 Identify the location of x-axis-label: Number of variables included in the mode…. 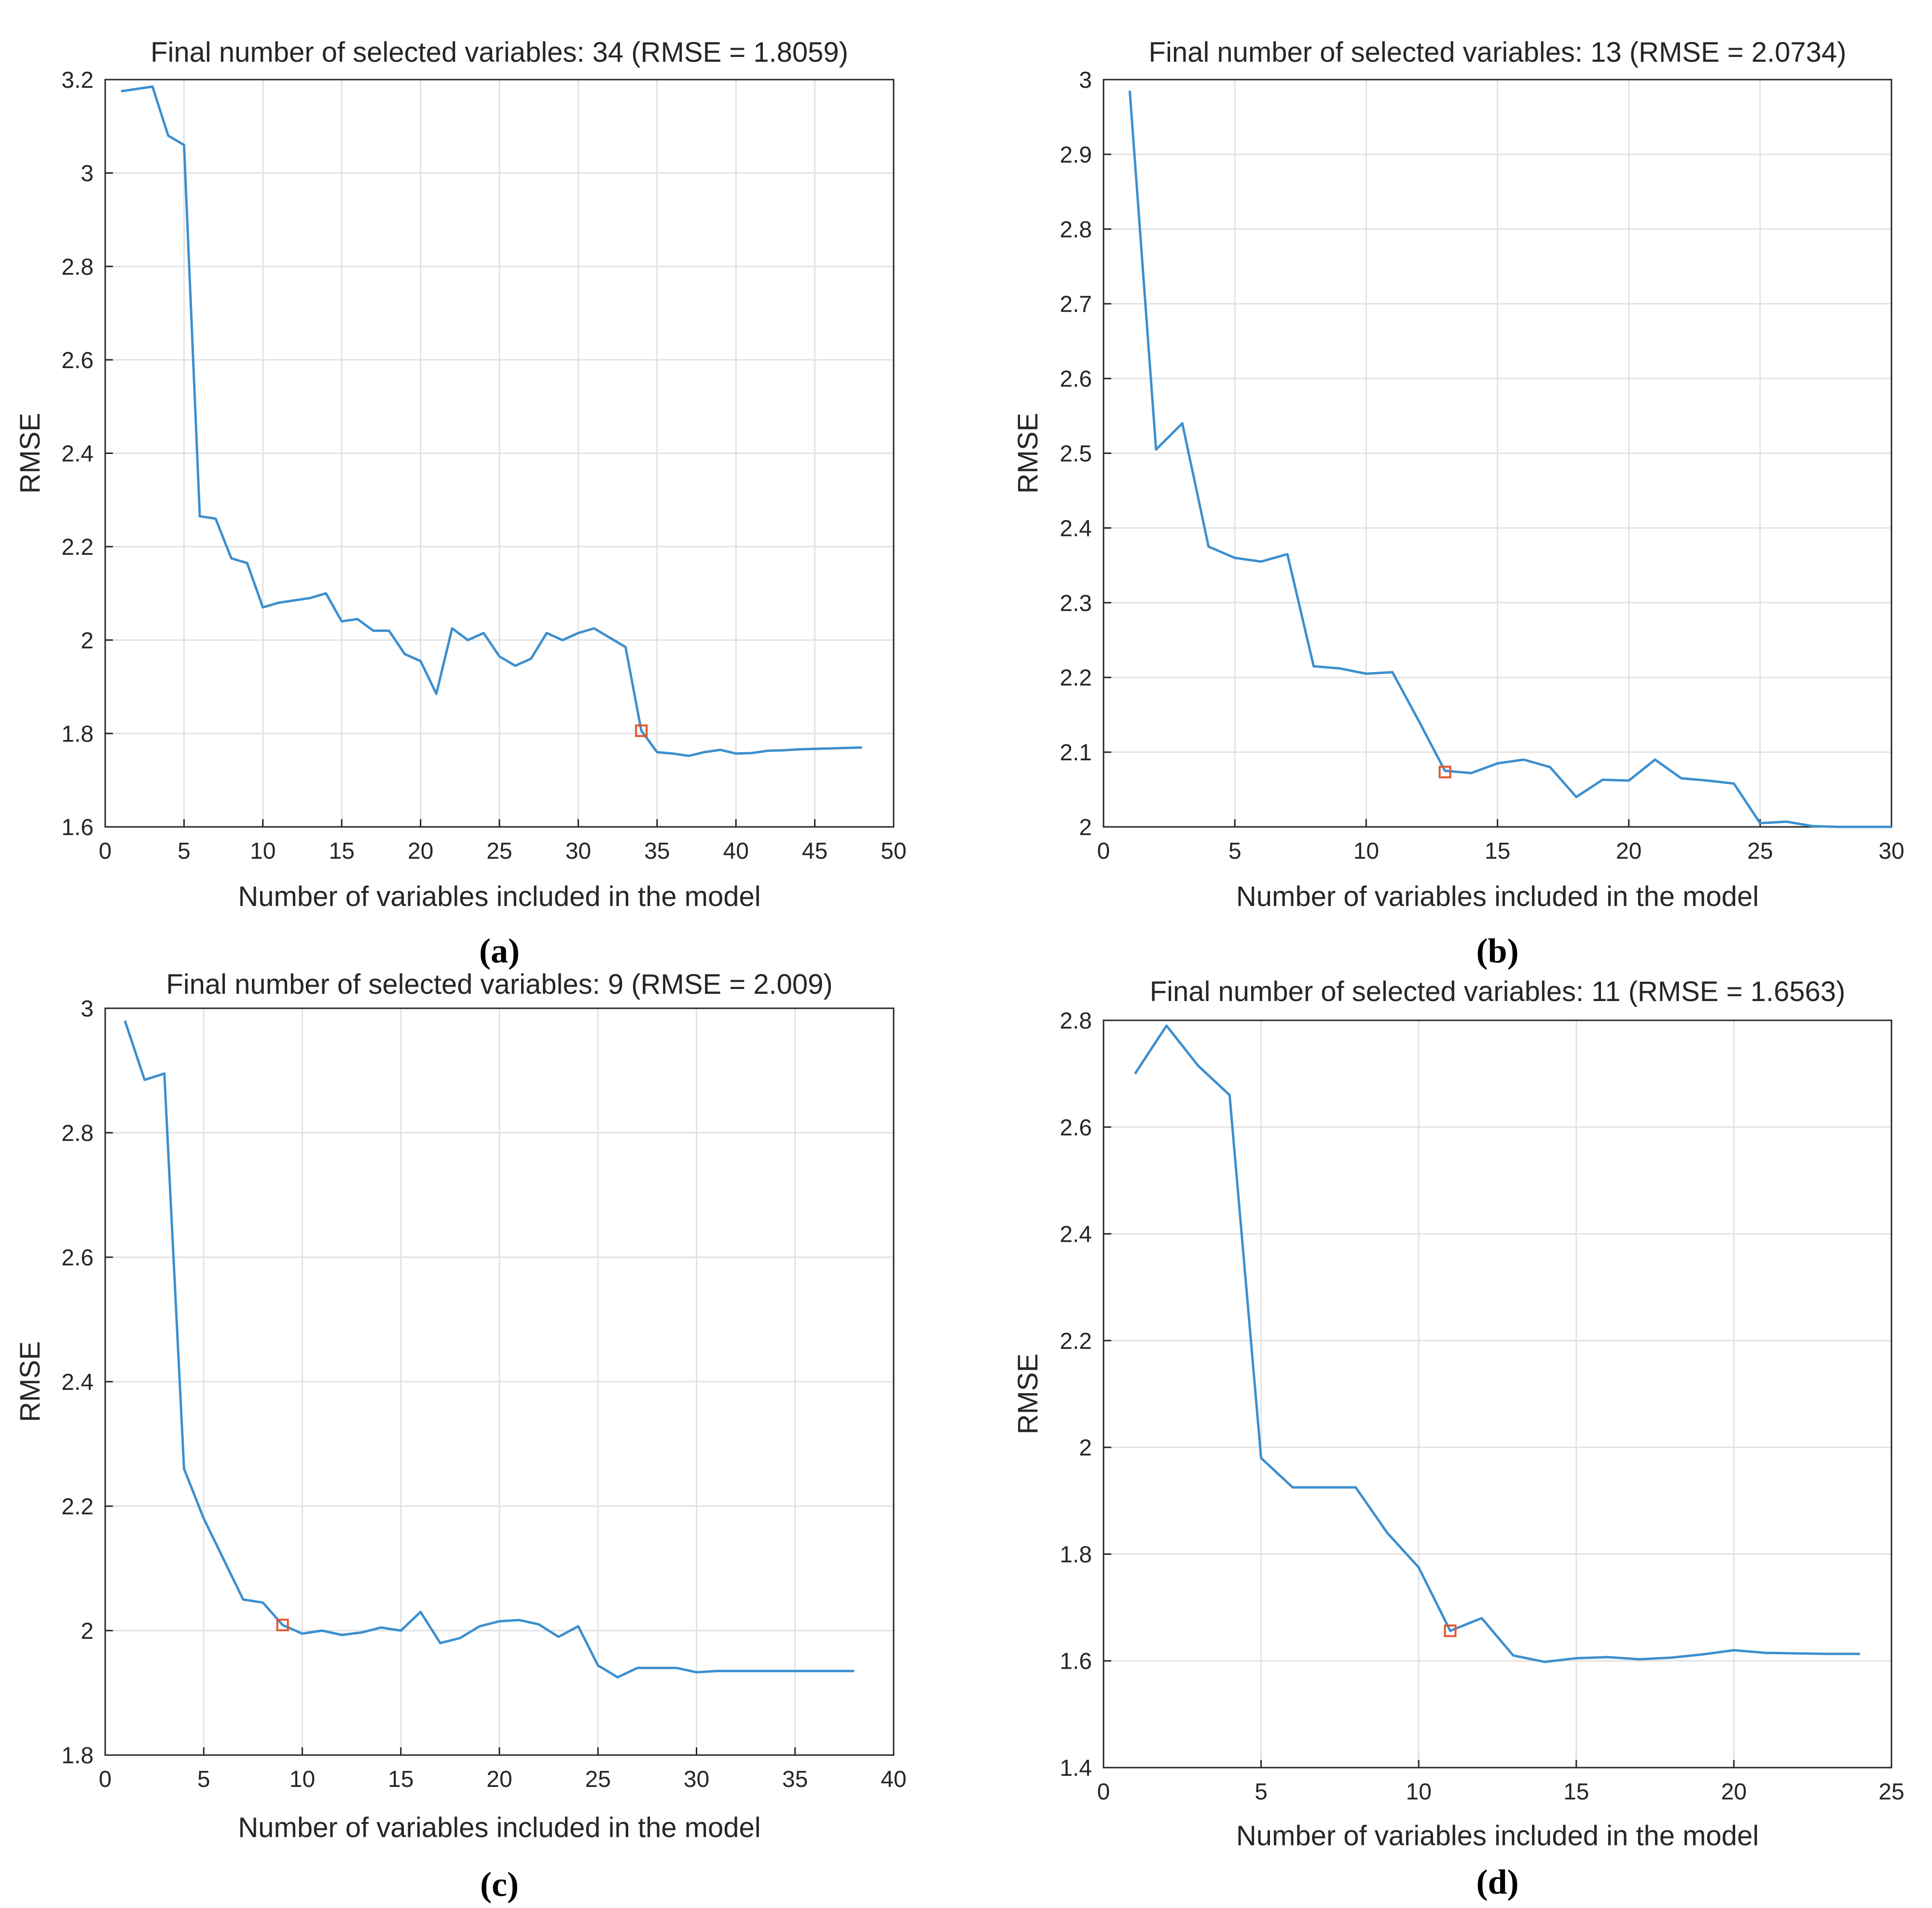
(1497, 1836).